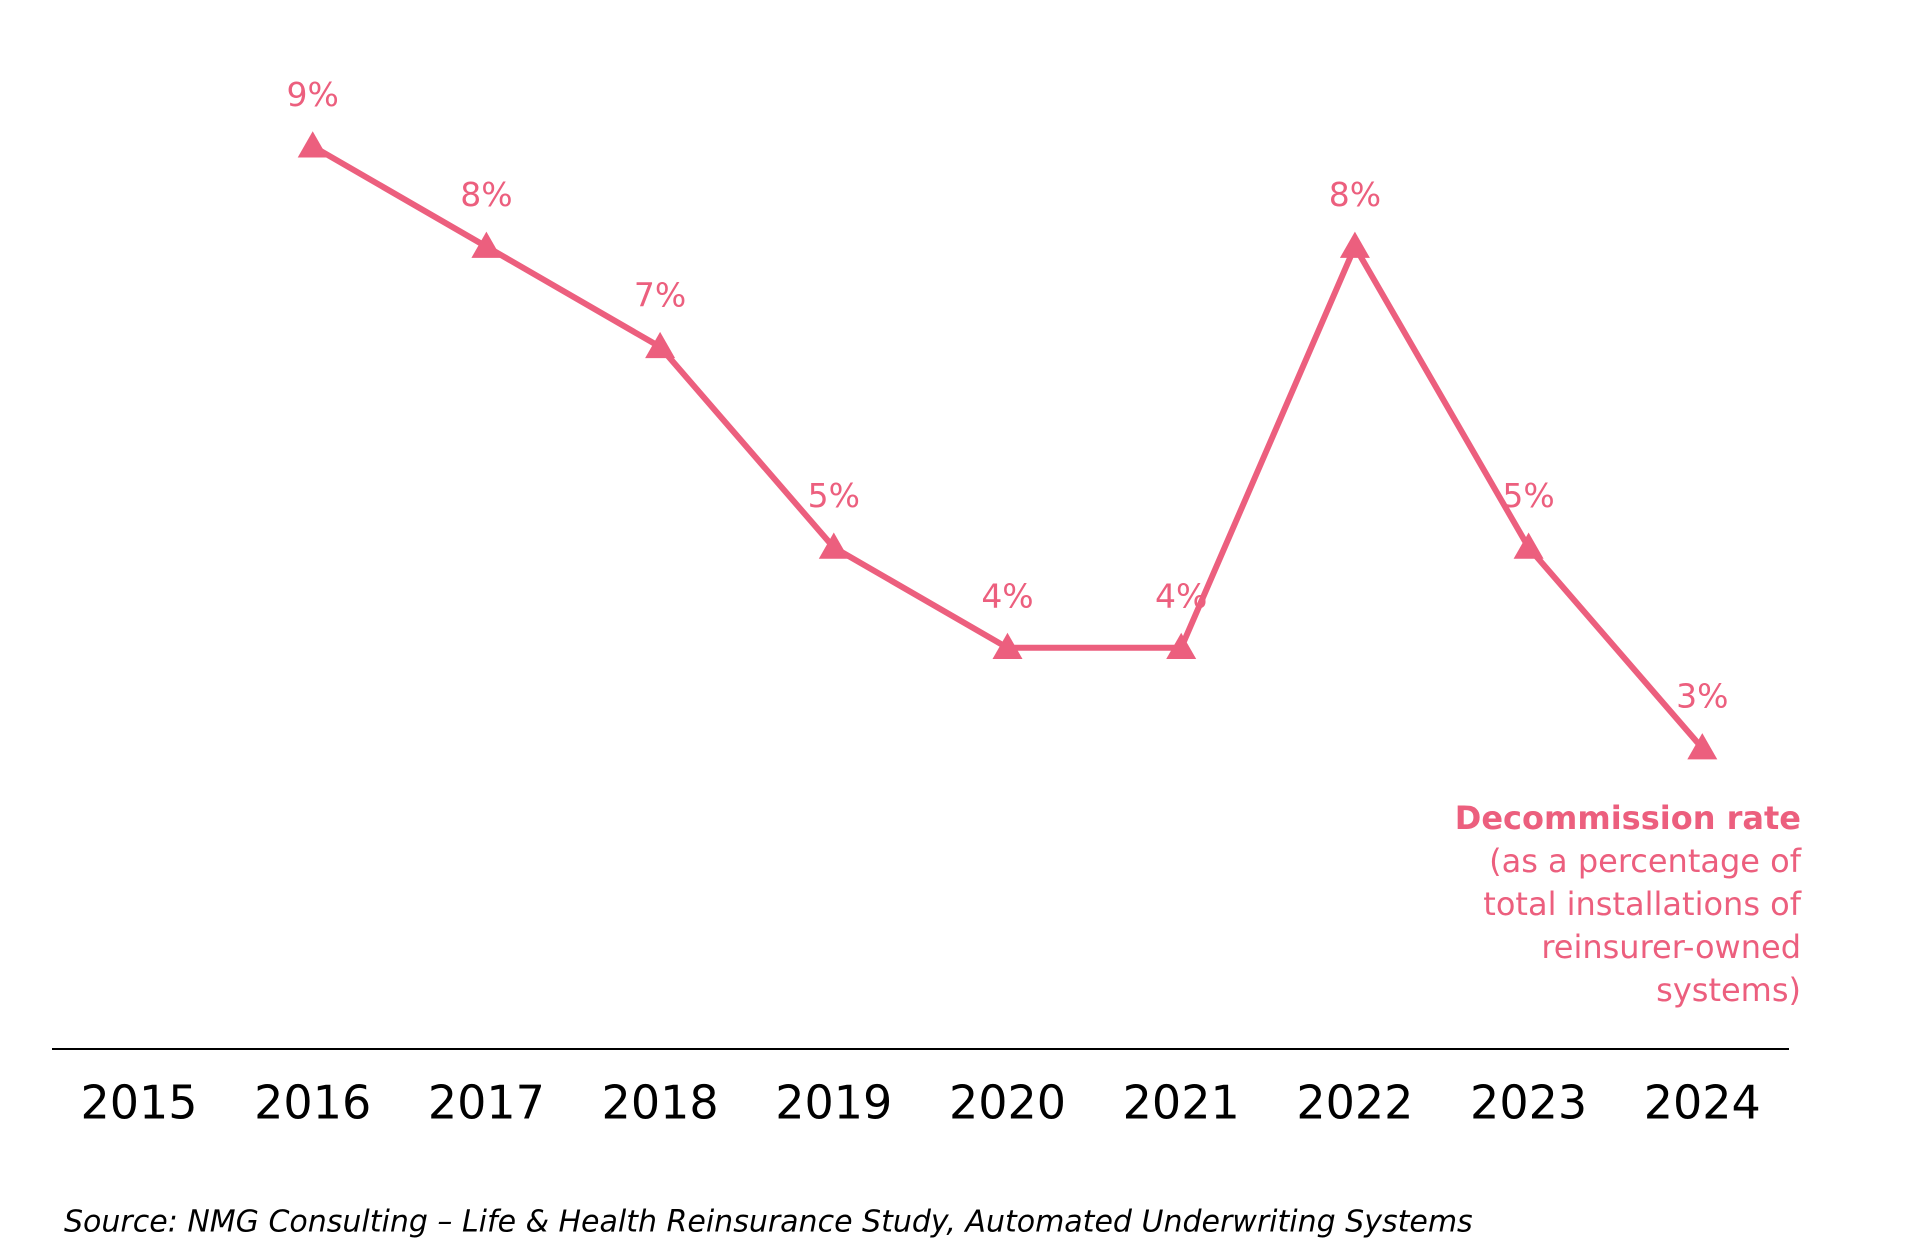 The image size is (1915, 1256). Describe the element at coordinates (312, 1103) in the screenshot. I see `x-tick-label: 2016` at that location.